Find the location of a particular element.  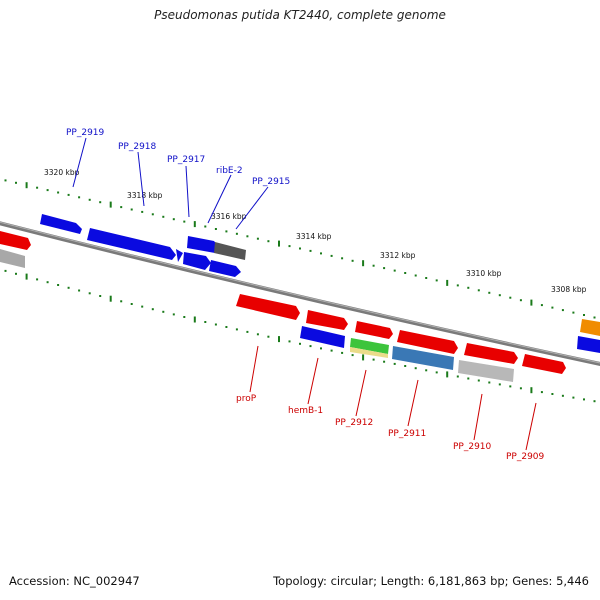

gene-pp2917 is located at coordinates (203, 244).